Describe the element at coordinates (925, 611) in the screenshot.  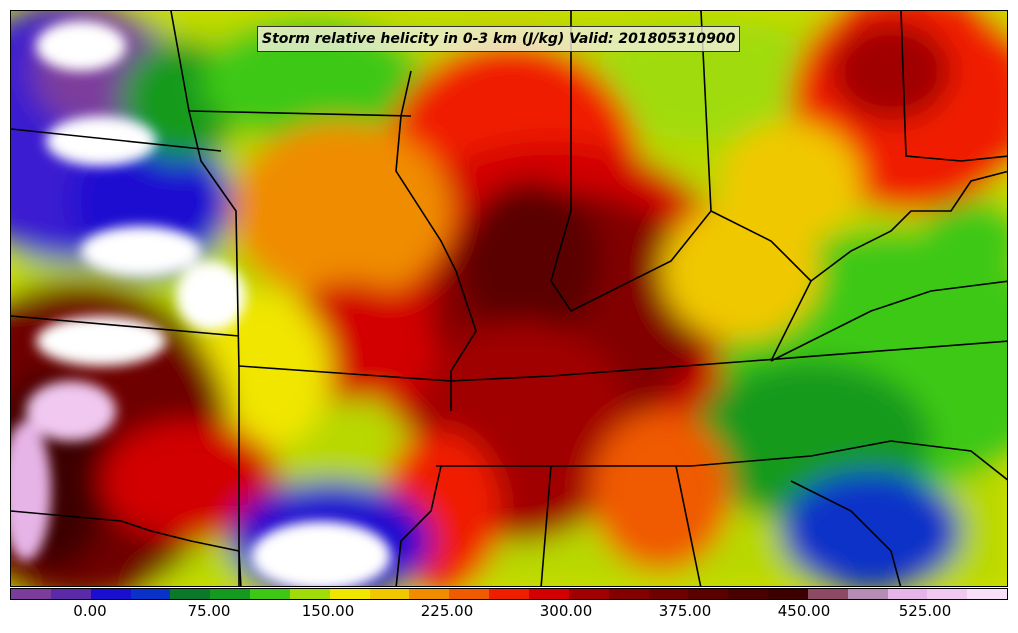
I see `colorbar-tick-label: 525.00` at that location.